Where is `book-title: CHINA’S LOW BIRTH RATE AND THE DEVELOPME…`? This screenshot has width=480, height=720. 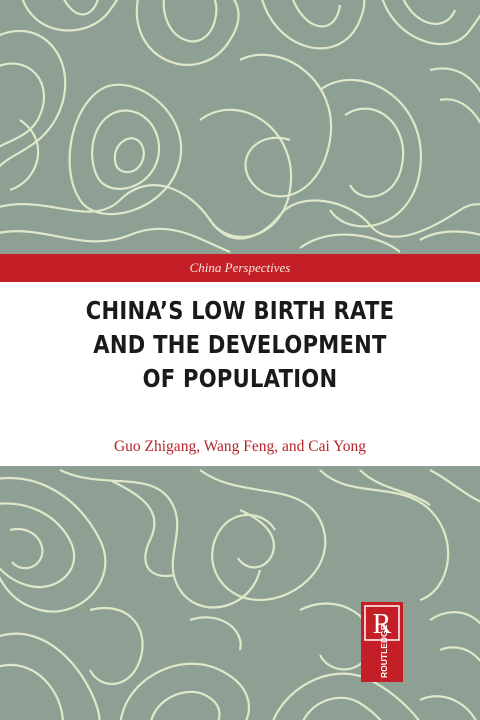
book-title: CHINA’S LOW BIRTH RATE AND THE DEVELOPME… is located at coordinates (240, 345).